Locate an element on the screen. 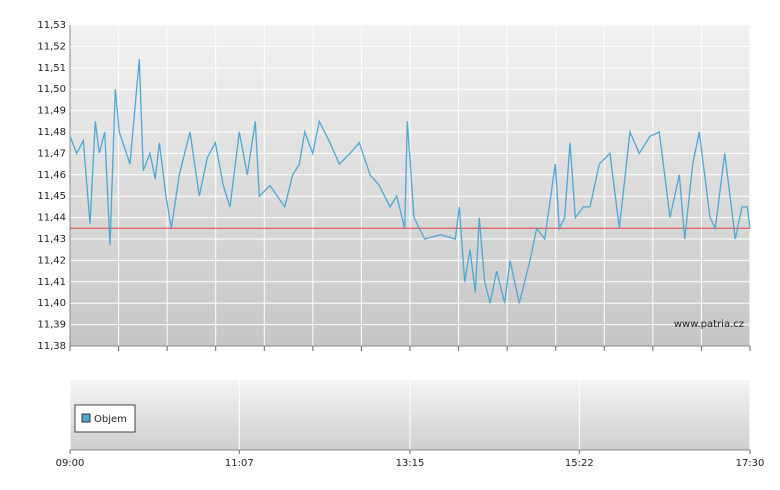 The width and height of the screenshot is (780, 490). y-tick-label: 11,51 is located at coordinates (51, 68).